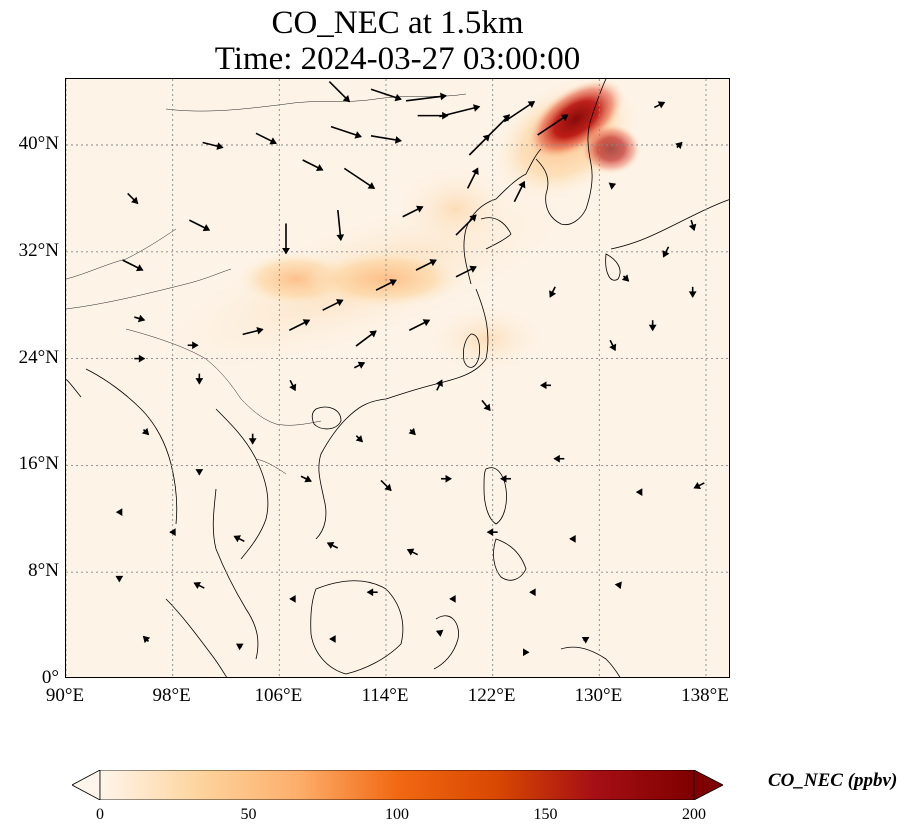  What do you see at coordinates (496, 233) in the screenshot?
I see `shandong-coast` at bounding box center [496, 233].